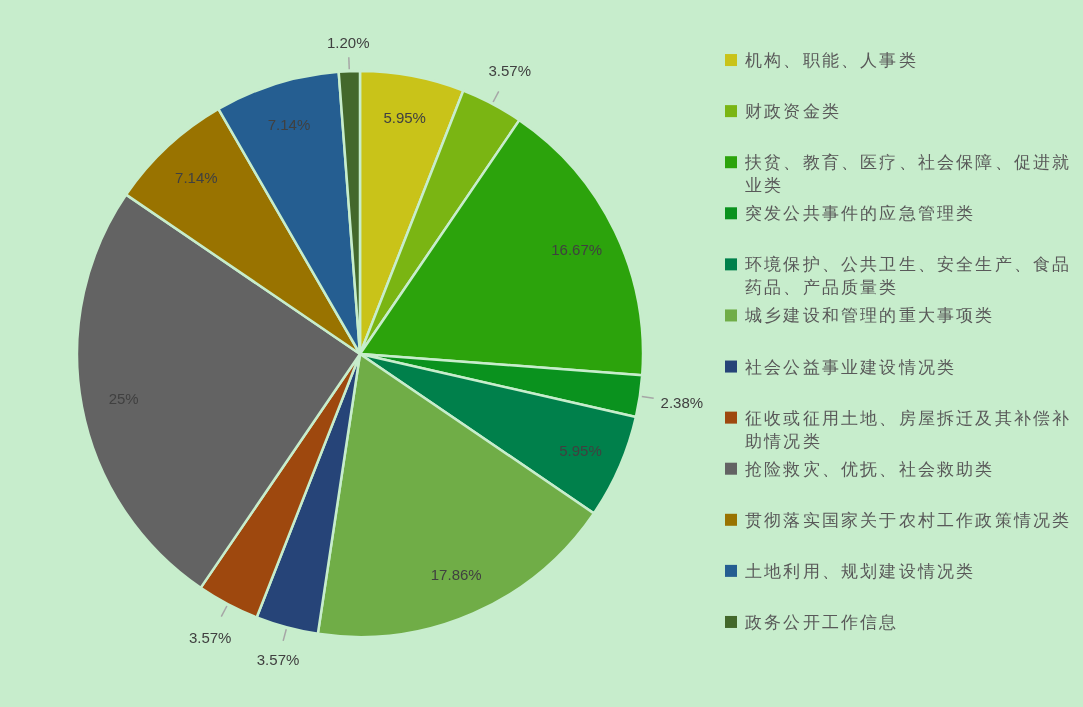  What do you see at coordinates (793, 111) in the screenshot?
I see `legend-label: 财政资金类` at bounding box center [793, 111].